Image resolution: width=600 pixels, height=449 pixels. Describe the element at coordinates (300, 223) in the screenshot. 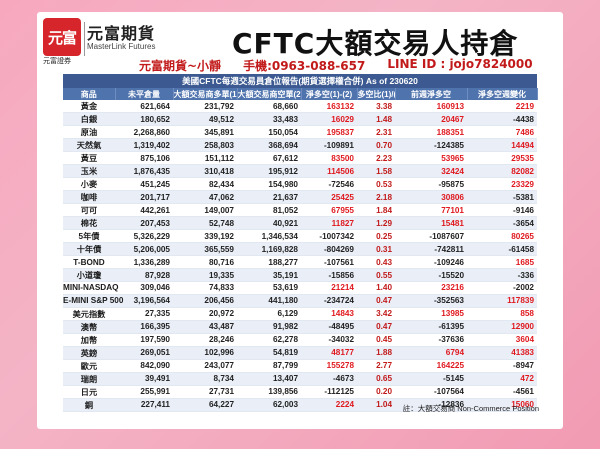

I see `table-row: 棉花 207,453 52,748 40,921 11827 1.29 15481 -3654` at that location.